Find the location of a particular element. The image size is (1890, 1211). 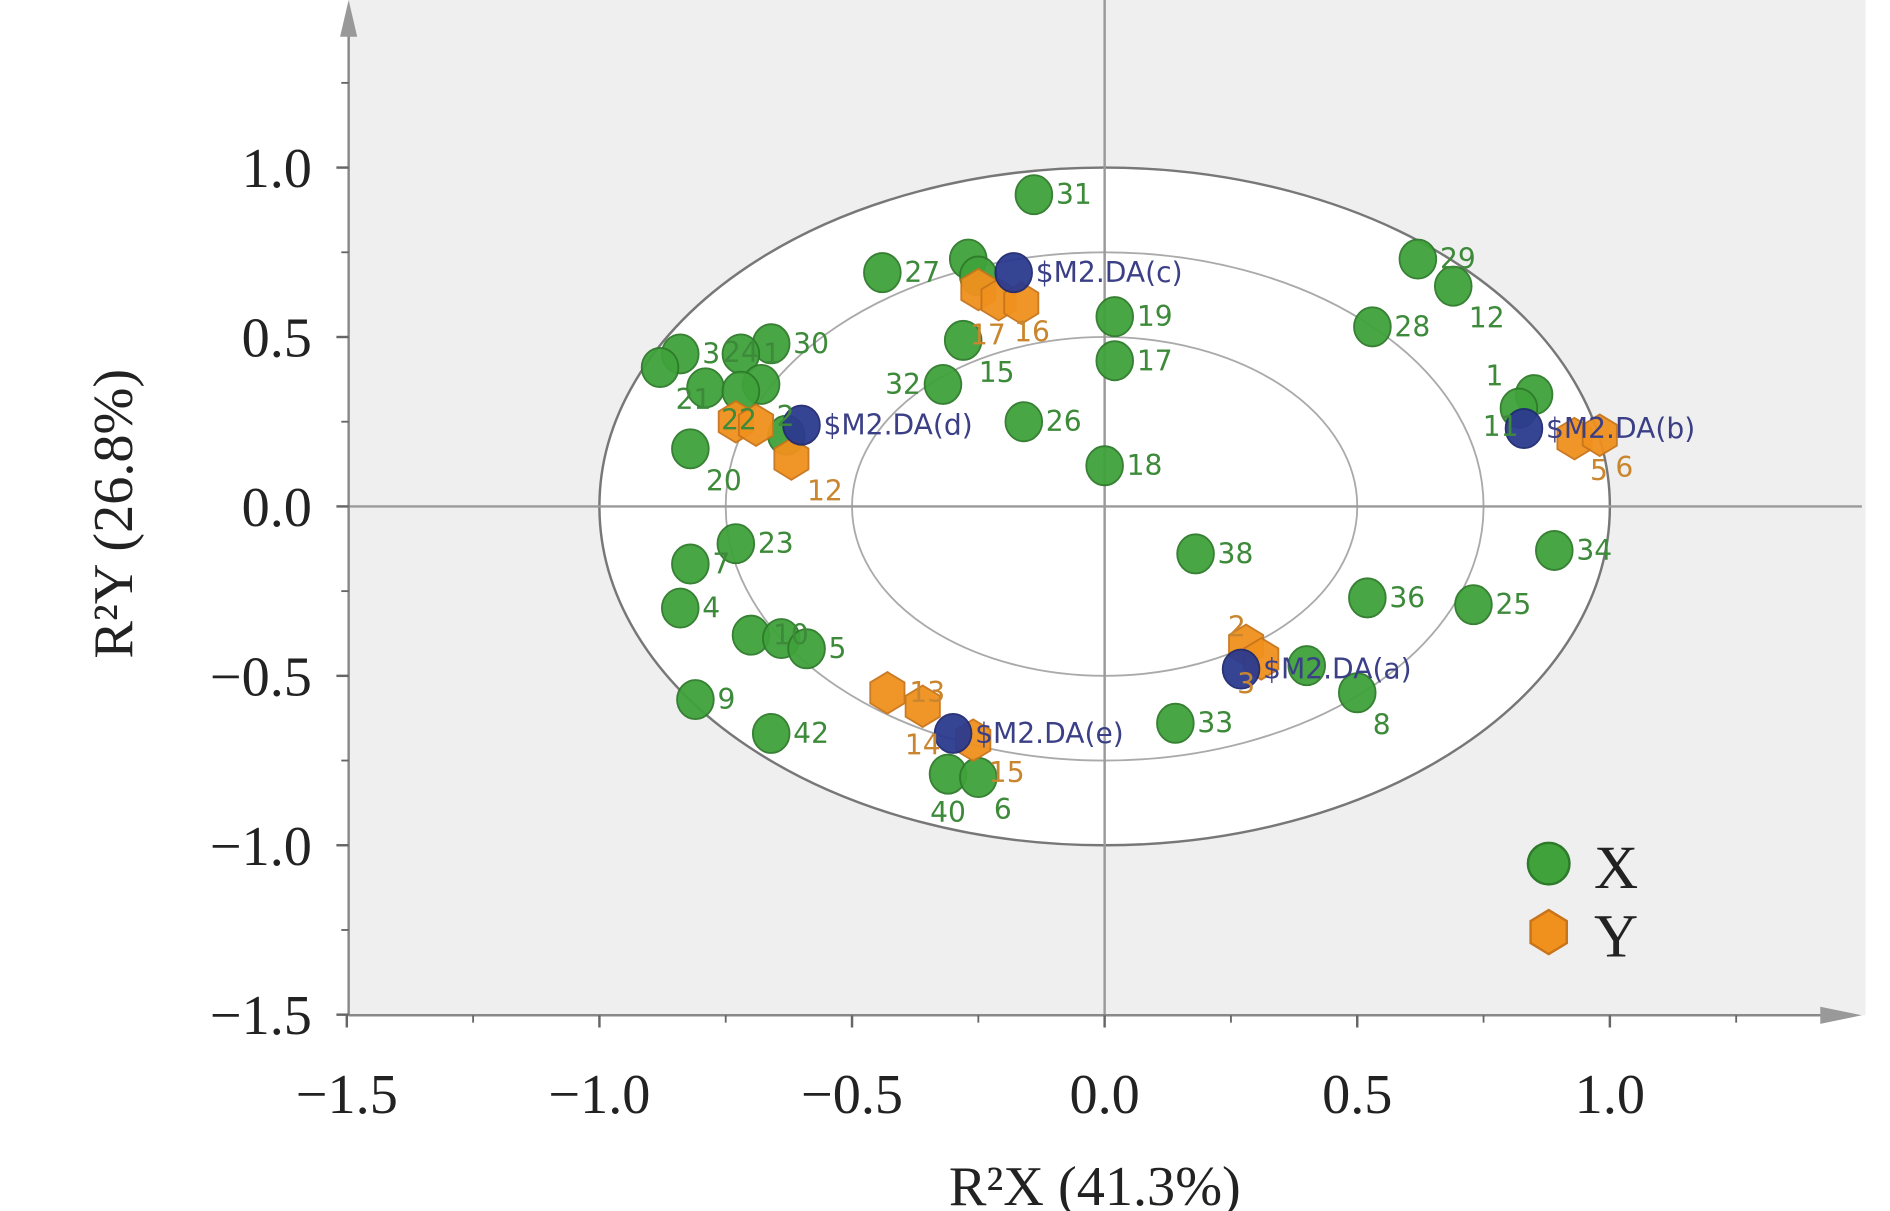

legend-y-label: Y is located at coordinates (1616, 937).